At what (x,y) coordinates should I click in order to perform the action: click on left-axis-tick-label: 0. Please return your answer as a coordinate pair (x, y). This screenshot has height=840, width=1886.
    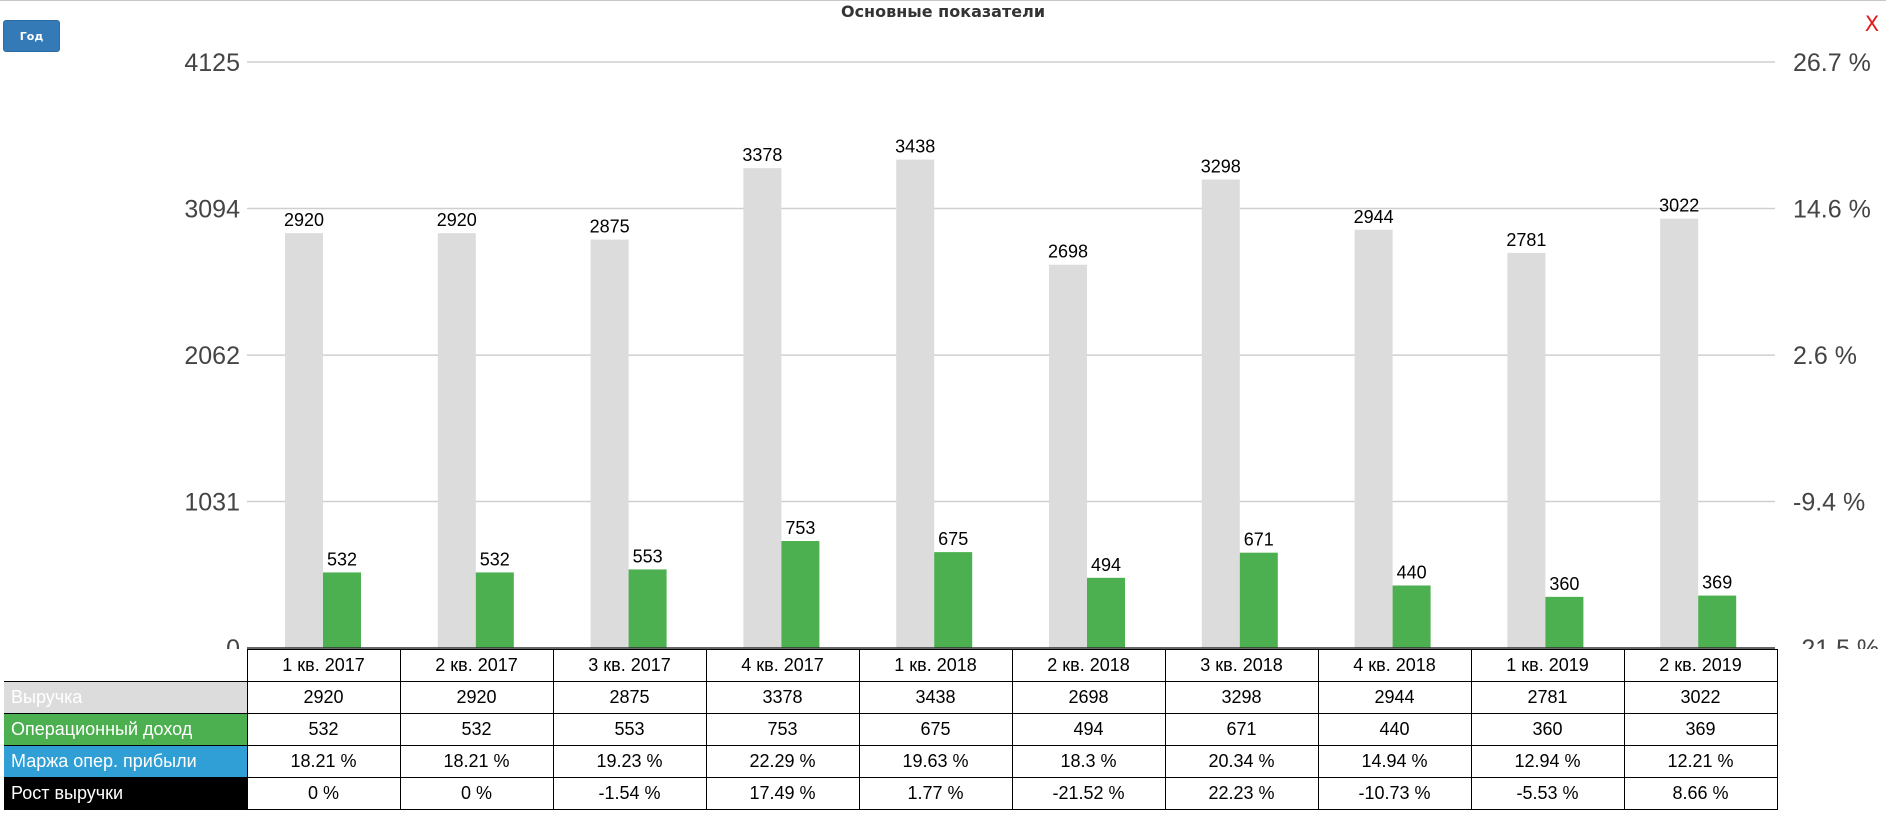
    Looking at the image, I should click on (233, 642).